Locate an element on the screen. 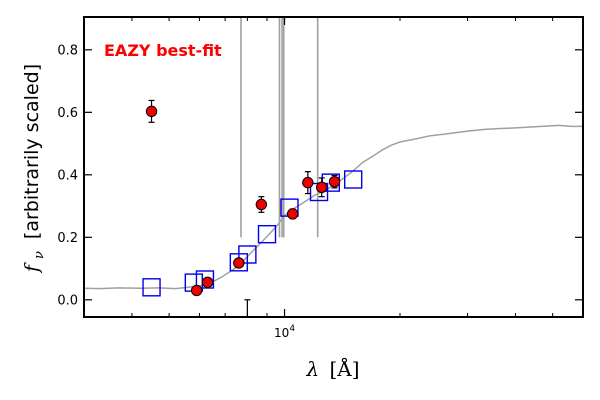  x-axis-label: λ [Å] is located at coordinates (332, 368).